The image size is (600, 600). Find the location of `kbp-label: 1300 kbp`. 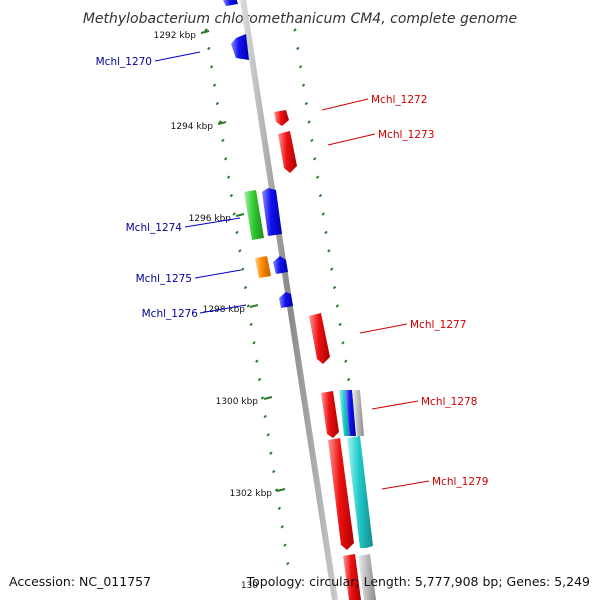

kbp-label: 1300 kbp is located at coordinates (237, 402).